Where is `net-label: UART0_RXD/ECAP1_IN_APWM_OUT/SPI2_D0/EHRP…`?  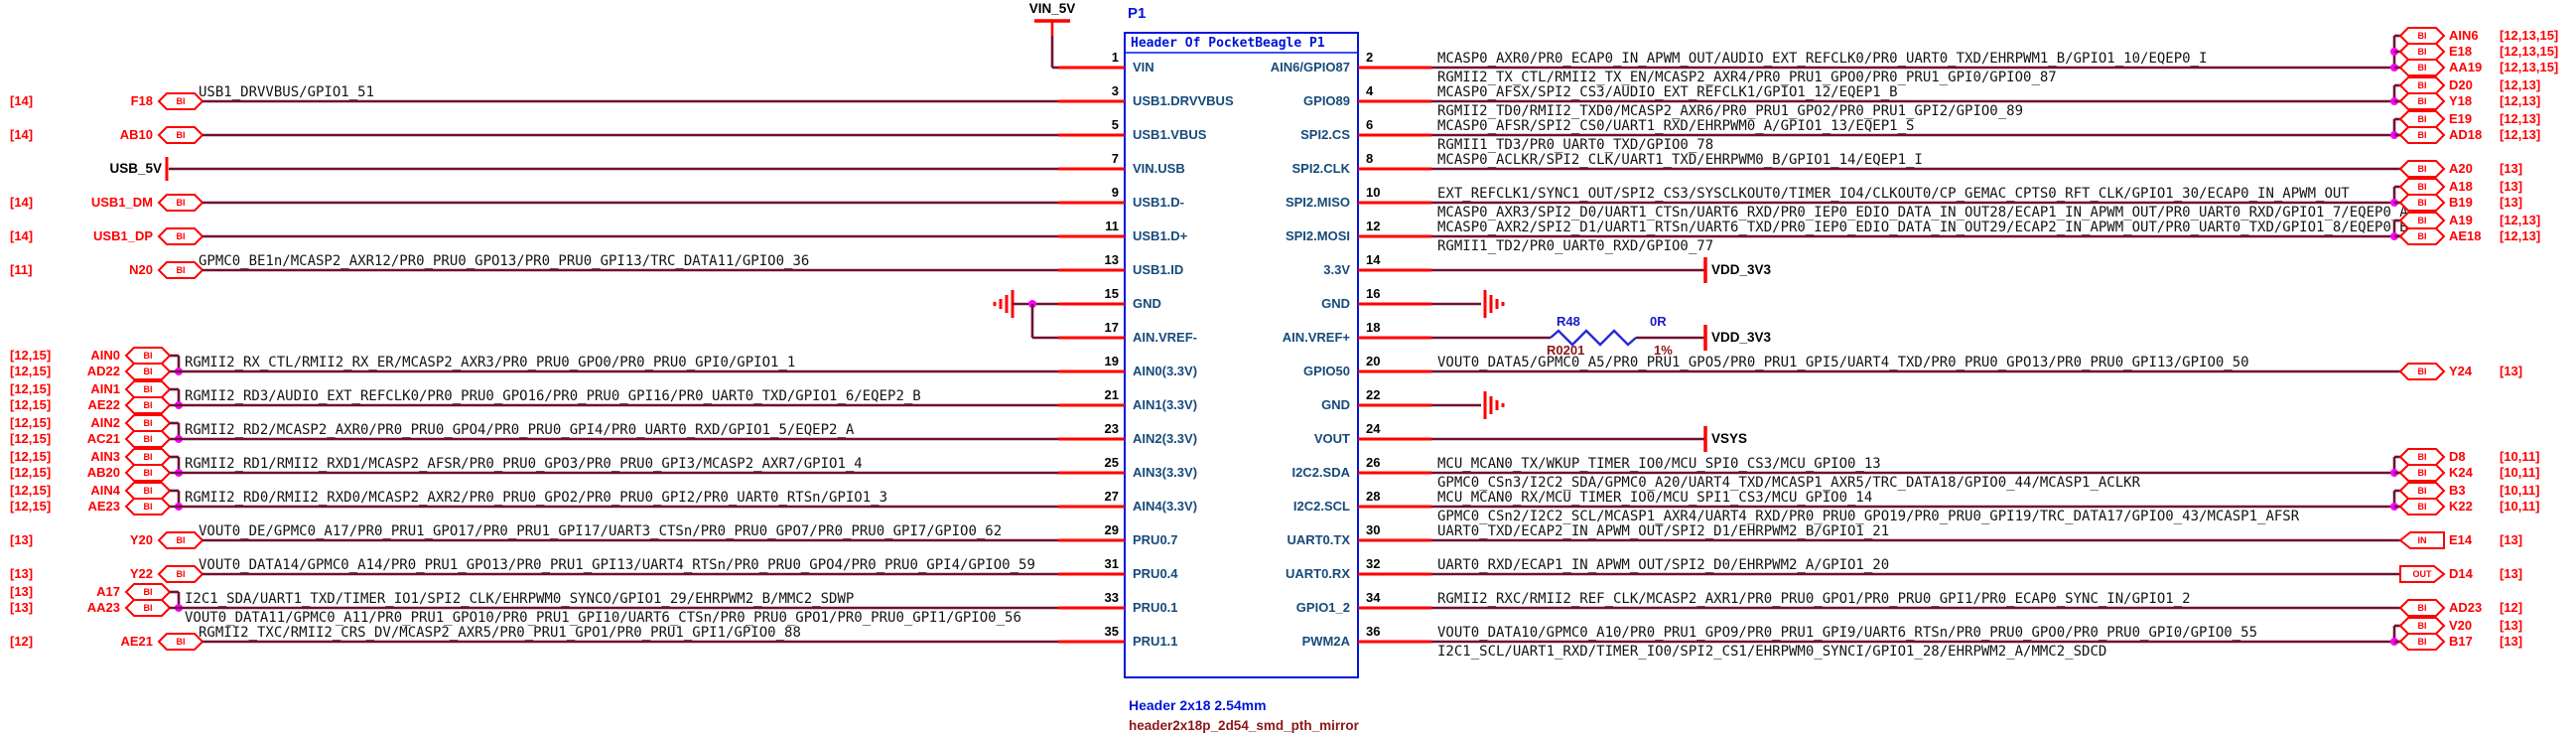 net-label: UART0_RXD/ECAP1_IN_APWM_OUT/SPI2_D0/EHRP… is located at coordinates (1663, 565).